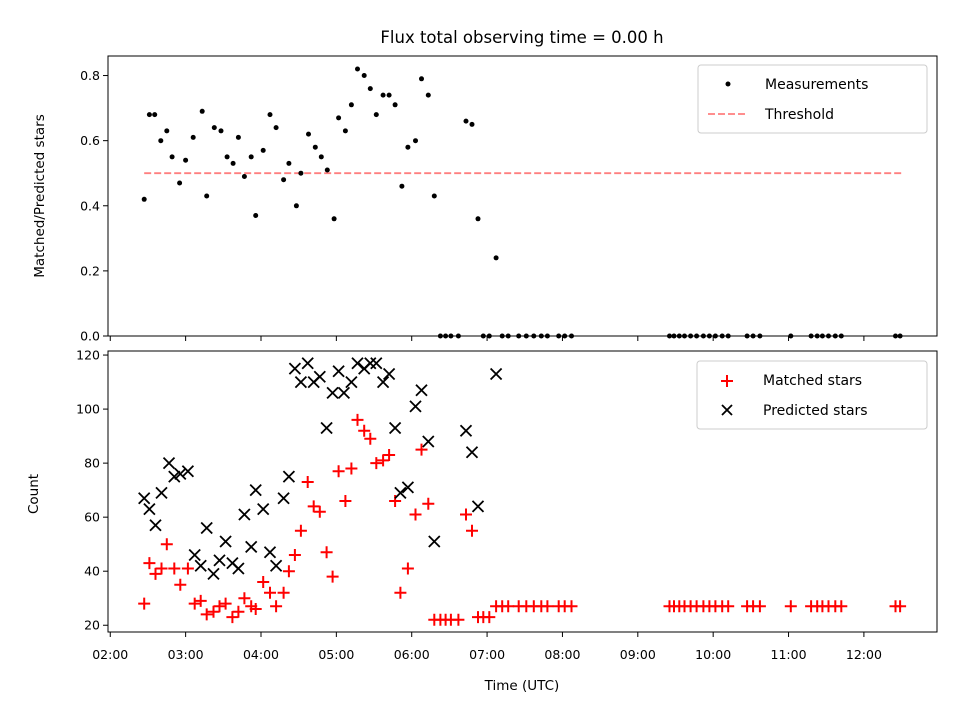 The image size is (960, 720). Describe the element at coordinates (88, 355) in the screenshot. I see `bottom-y-tick-label: 120` at that location.